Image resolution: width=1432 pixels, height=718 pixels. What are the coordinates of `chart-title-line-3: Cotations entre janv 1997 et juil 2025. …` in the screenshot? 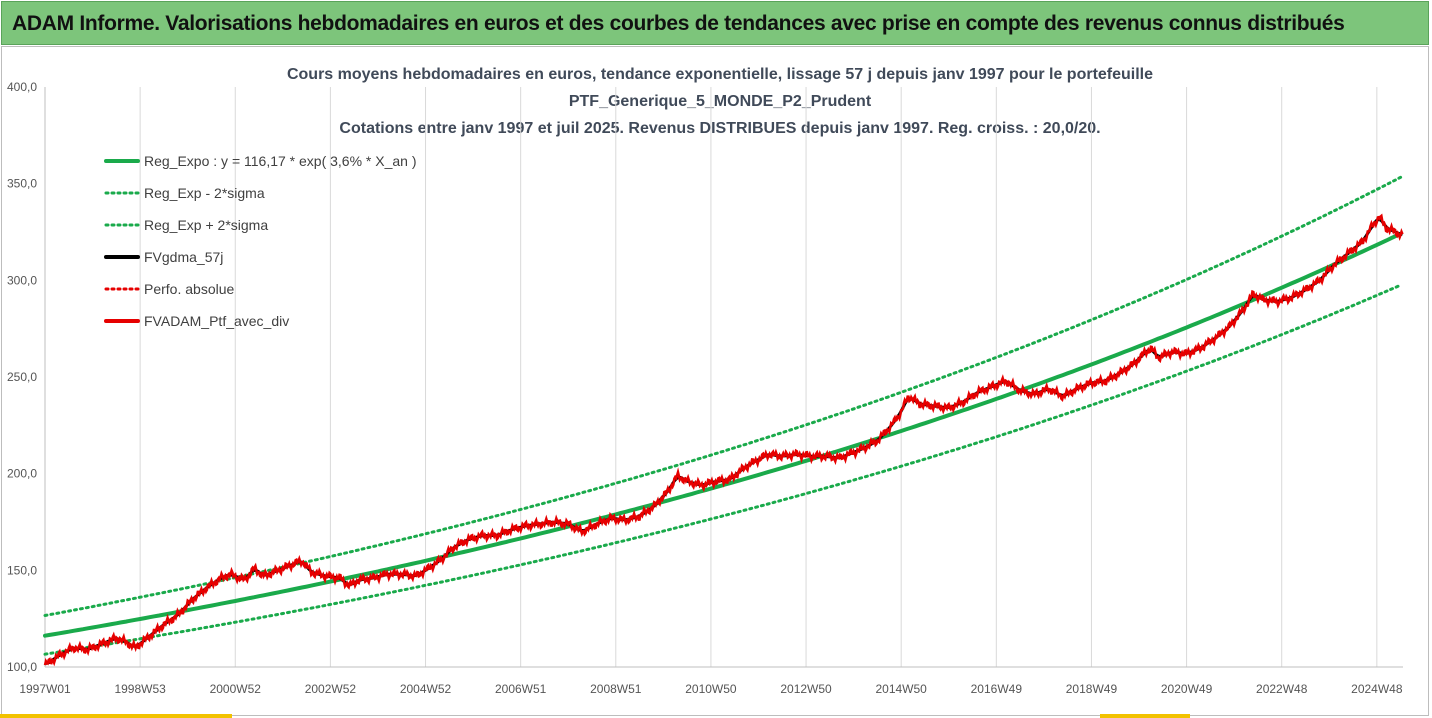 It's located at (720, 128).